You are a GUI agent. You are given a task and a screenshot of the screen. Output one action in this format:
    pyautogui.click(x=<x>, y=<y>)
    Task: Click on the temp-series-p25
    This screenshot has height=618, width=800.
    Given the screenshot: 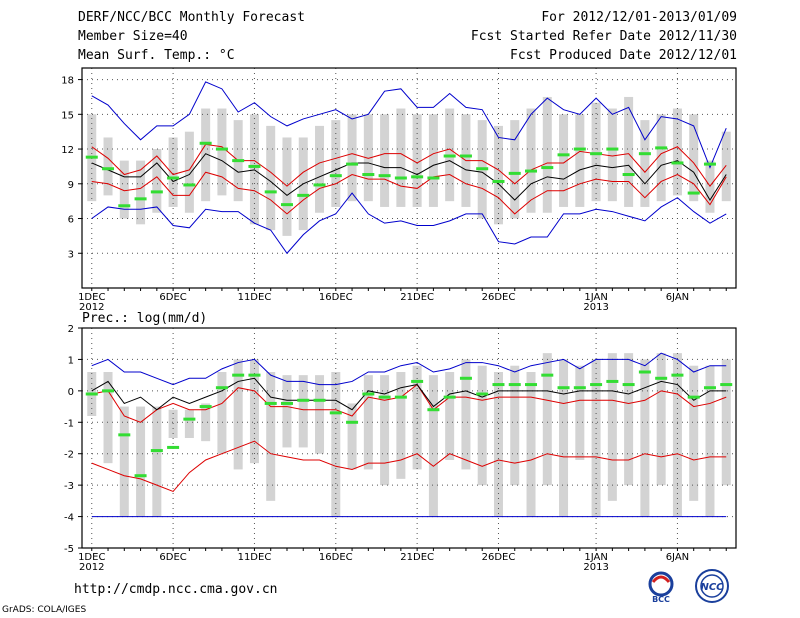 What is the action you would take?
    pyautogui.click(x=409, y=193)
    